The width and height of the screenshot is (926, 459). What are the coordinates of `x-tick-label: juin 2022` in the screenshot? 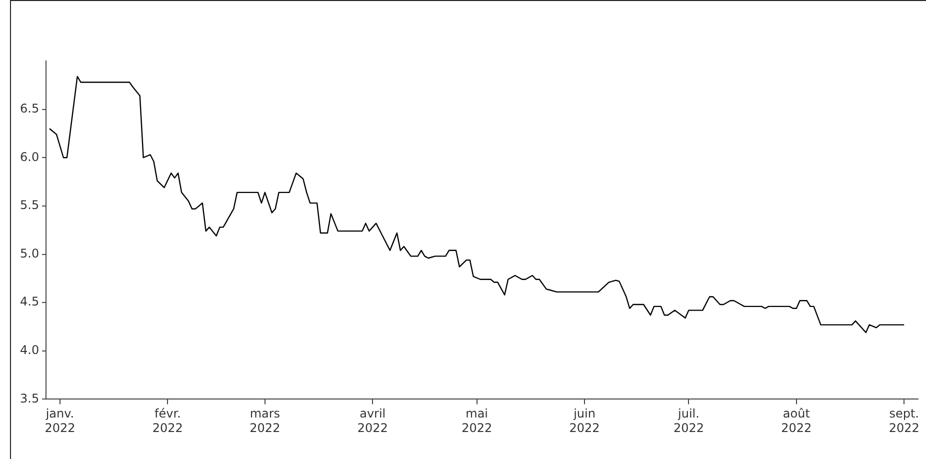 It's located at (584, 420).